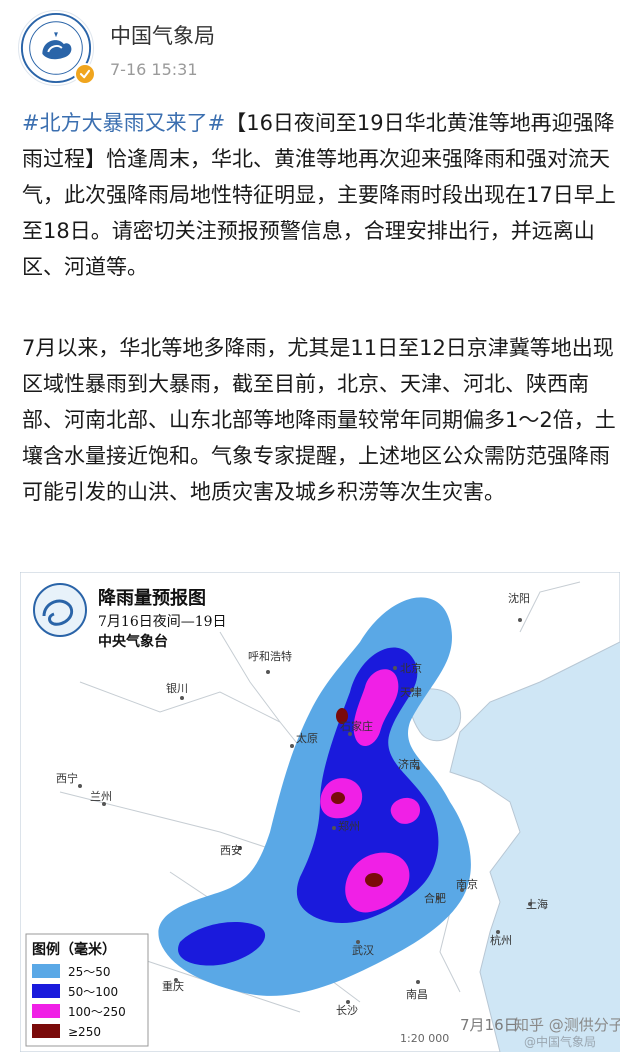 The width and height of the screenshot is (640, 1057). Describe the element at coordinates (567, 1025) in the screenshot. I see `zhihu-watermark: 知乎 @测供分子` at that location.